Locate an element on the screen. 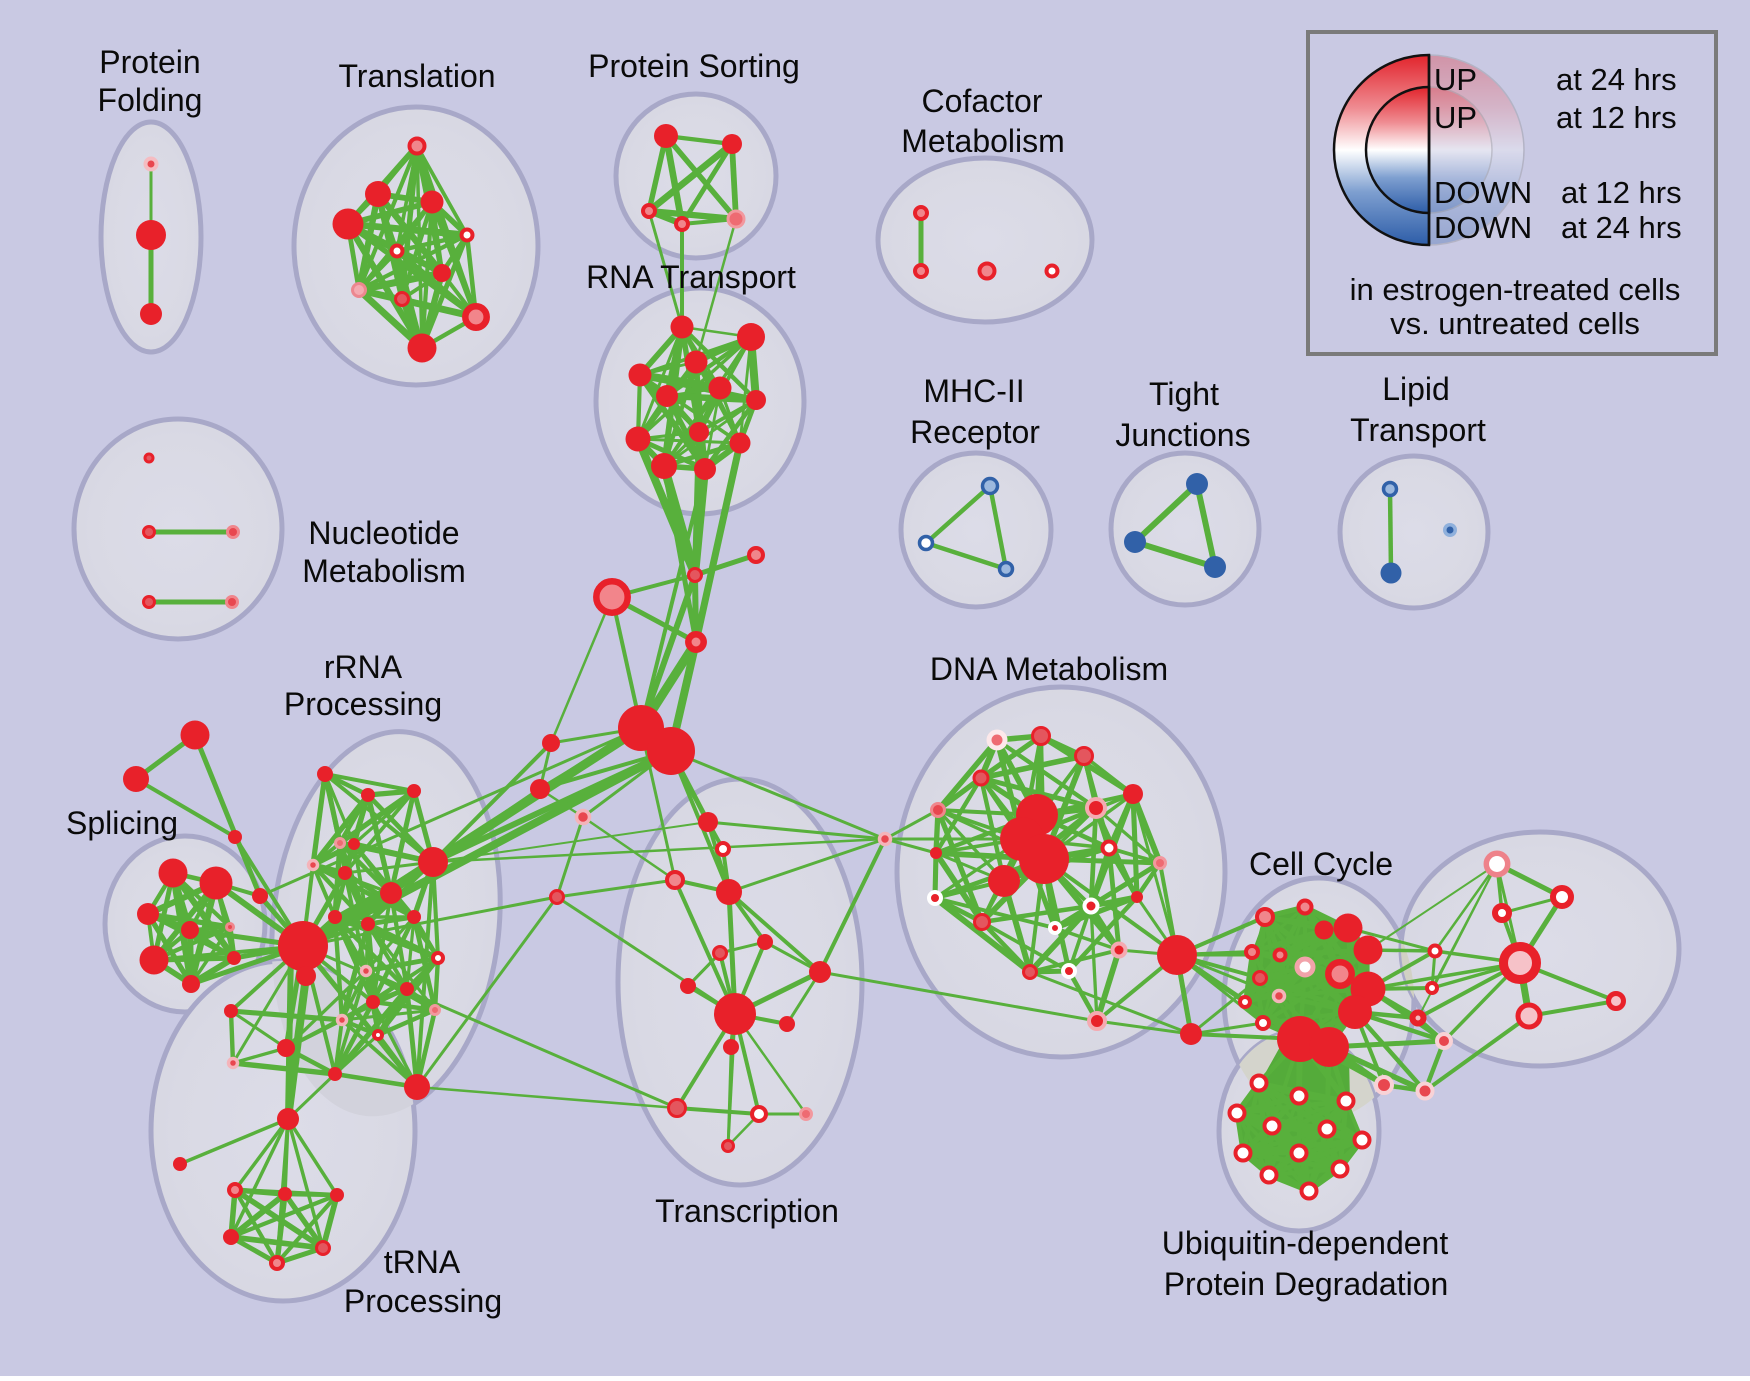 The image size is (1750, 1381). svg-text: Junctions is located at coordinates (1182, 435).